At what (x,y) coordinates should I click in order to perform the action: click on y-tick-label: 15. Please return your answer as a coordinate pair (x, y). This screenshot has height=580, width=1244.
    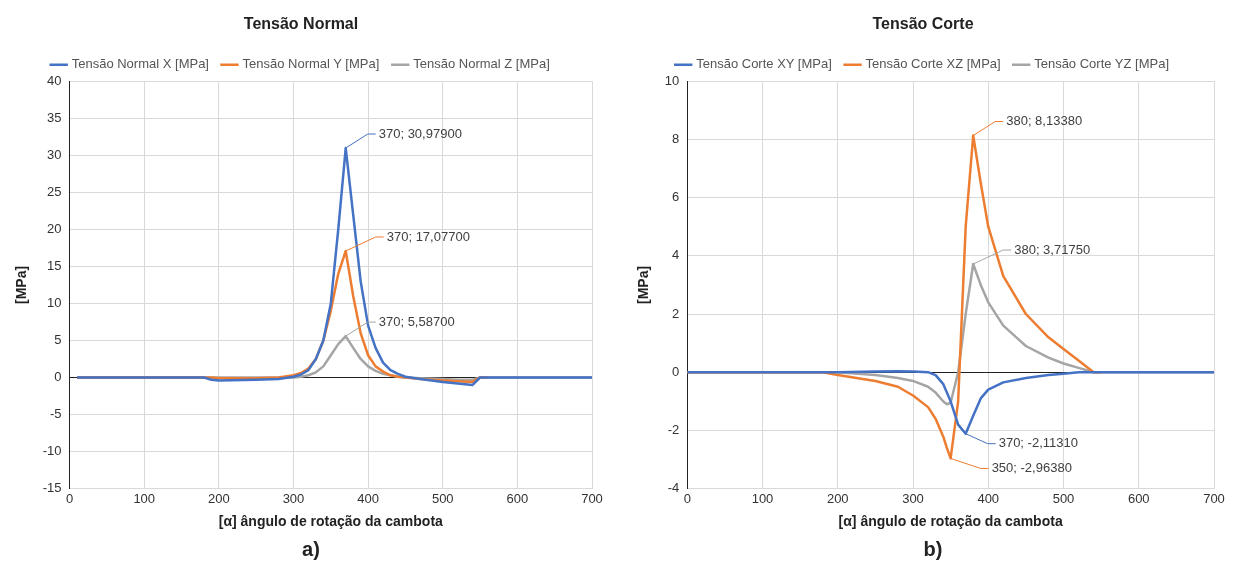
    Looking at the image, I should click on (54, 265).